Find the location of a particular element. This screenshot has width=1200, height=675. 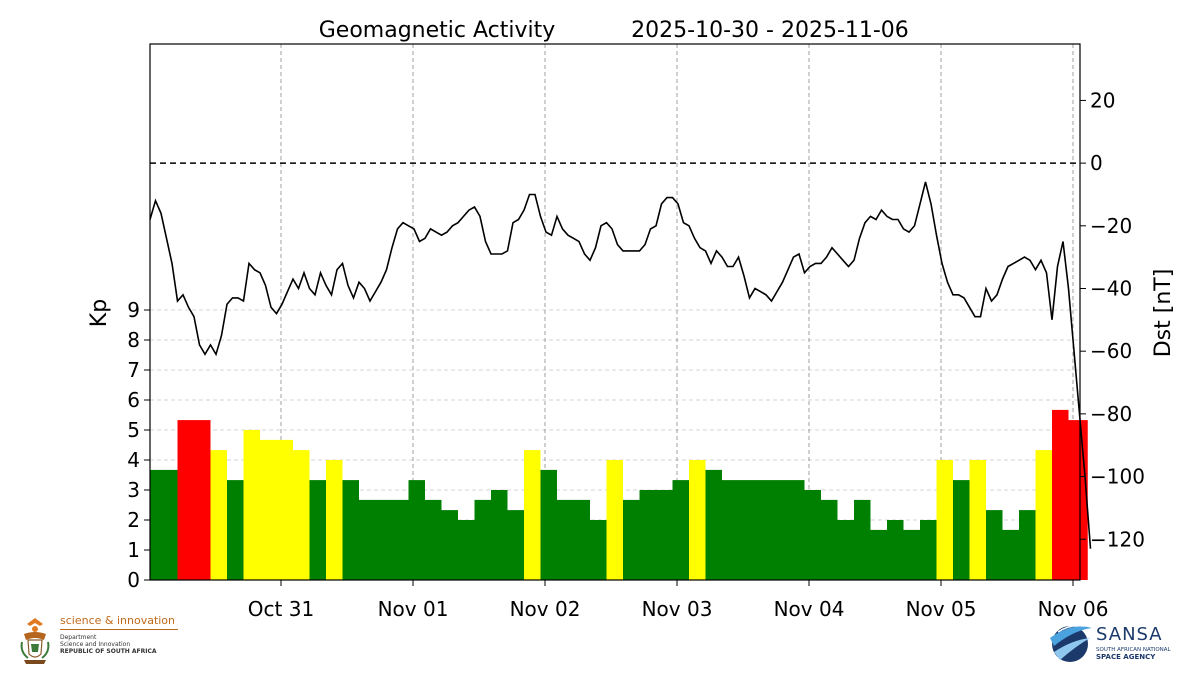

kp-tick-label: 8 is located at coordinates (133, 340).